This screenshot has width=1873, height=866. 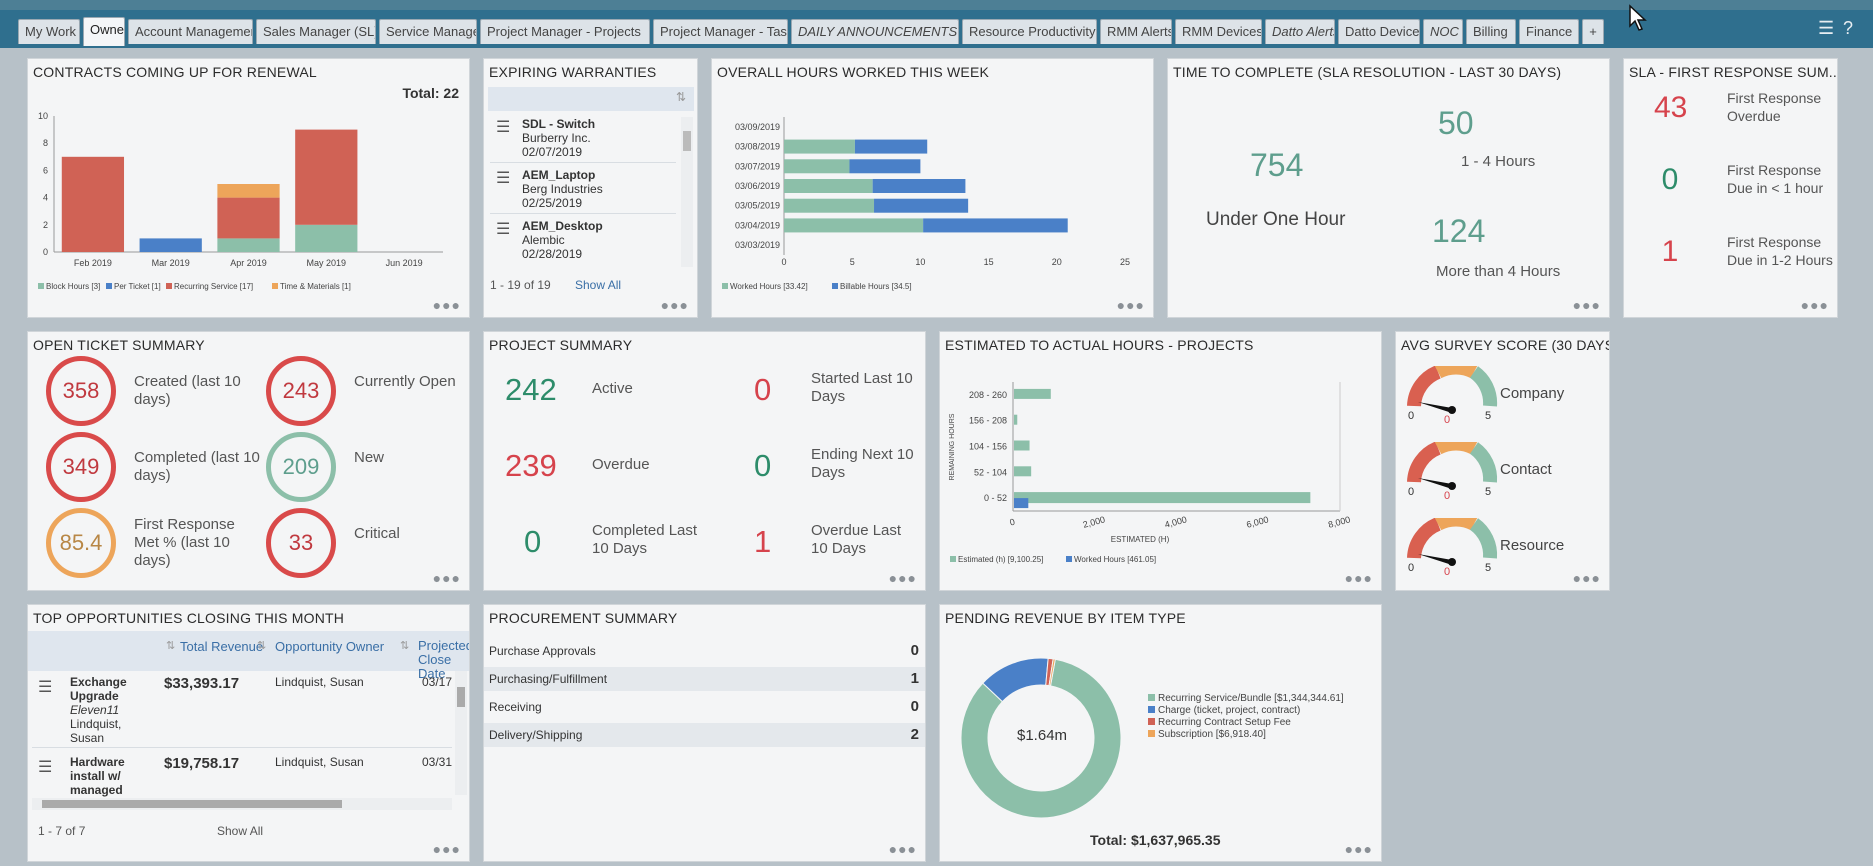 What do you see at coordinates (1411, 492) in the screenshot?
I see `gauge-min: 0` at bounding box center [1411, 492].